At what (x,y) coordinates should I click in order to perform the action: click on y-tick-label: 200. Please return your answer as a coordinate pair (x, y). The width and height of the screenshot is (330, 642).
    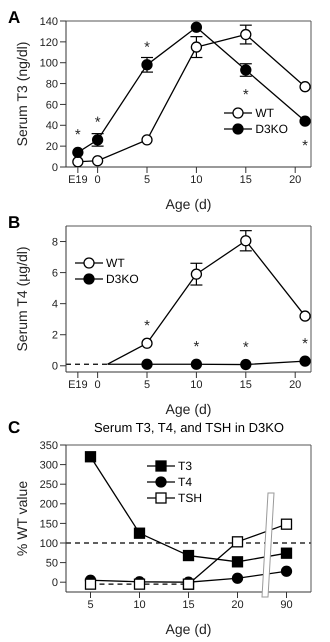
    Looking at the image, I should click on (49, 504).